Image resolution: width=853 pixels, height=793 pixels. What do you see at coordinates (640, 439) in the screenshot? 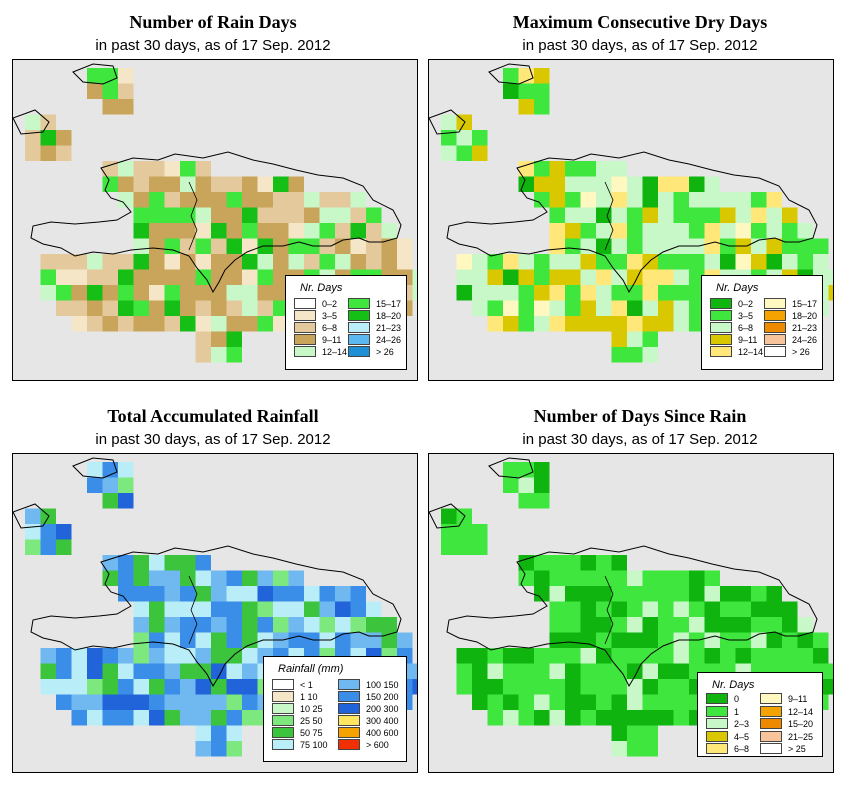
I see `panel-subtitle: in past 30 days, as of 17 Sep. 2012` at bounding box center [640, 439].